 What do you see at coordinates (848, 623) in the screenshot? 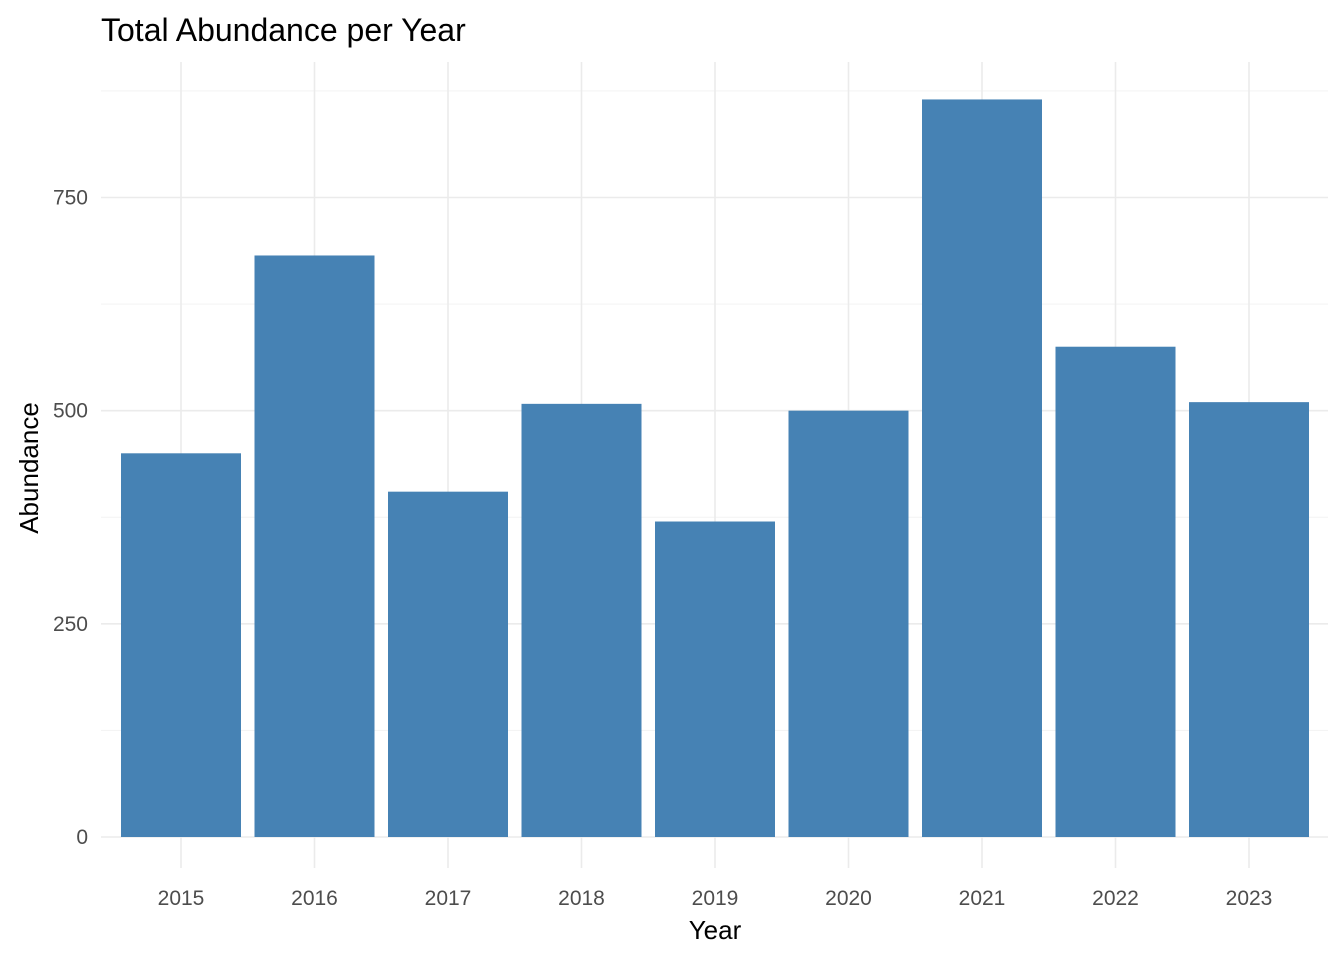
I see `bar-2020` at bounding box center [848, 623].